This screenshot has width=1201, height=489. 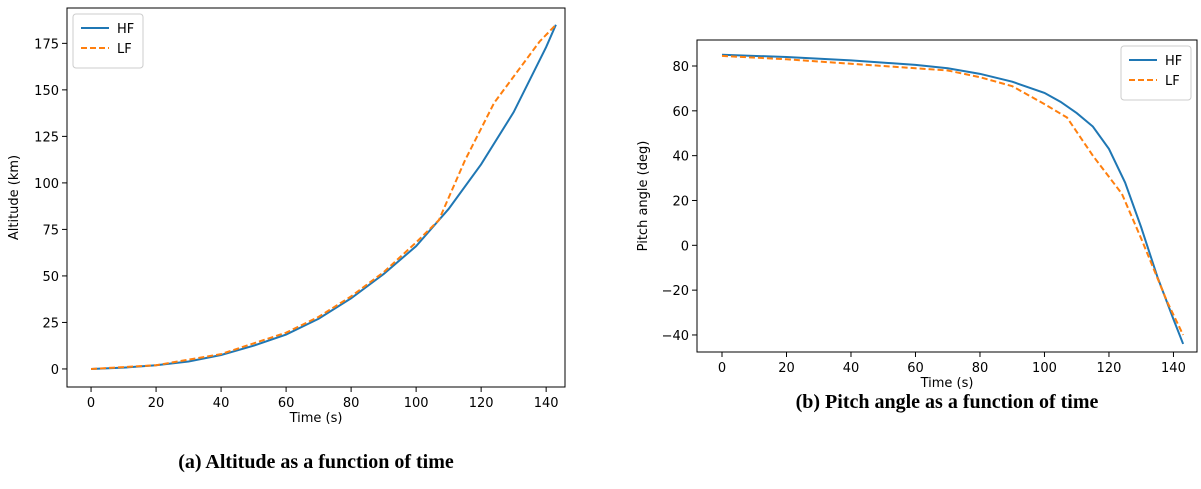 I want to click on y-tick-label: −40, so click(x=675, y=336).